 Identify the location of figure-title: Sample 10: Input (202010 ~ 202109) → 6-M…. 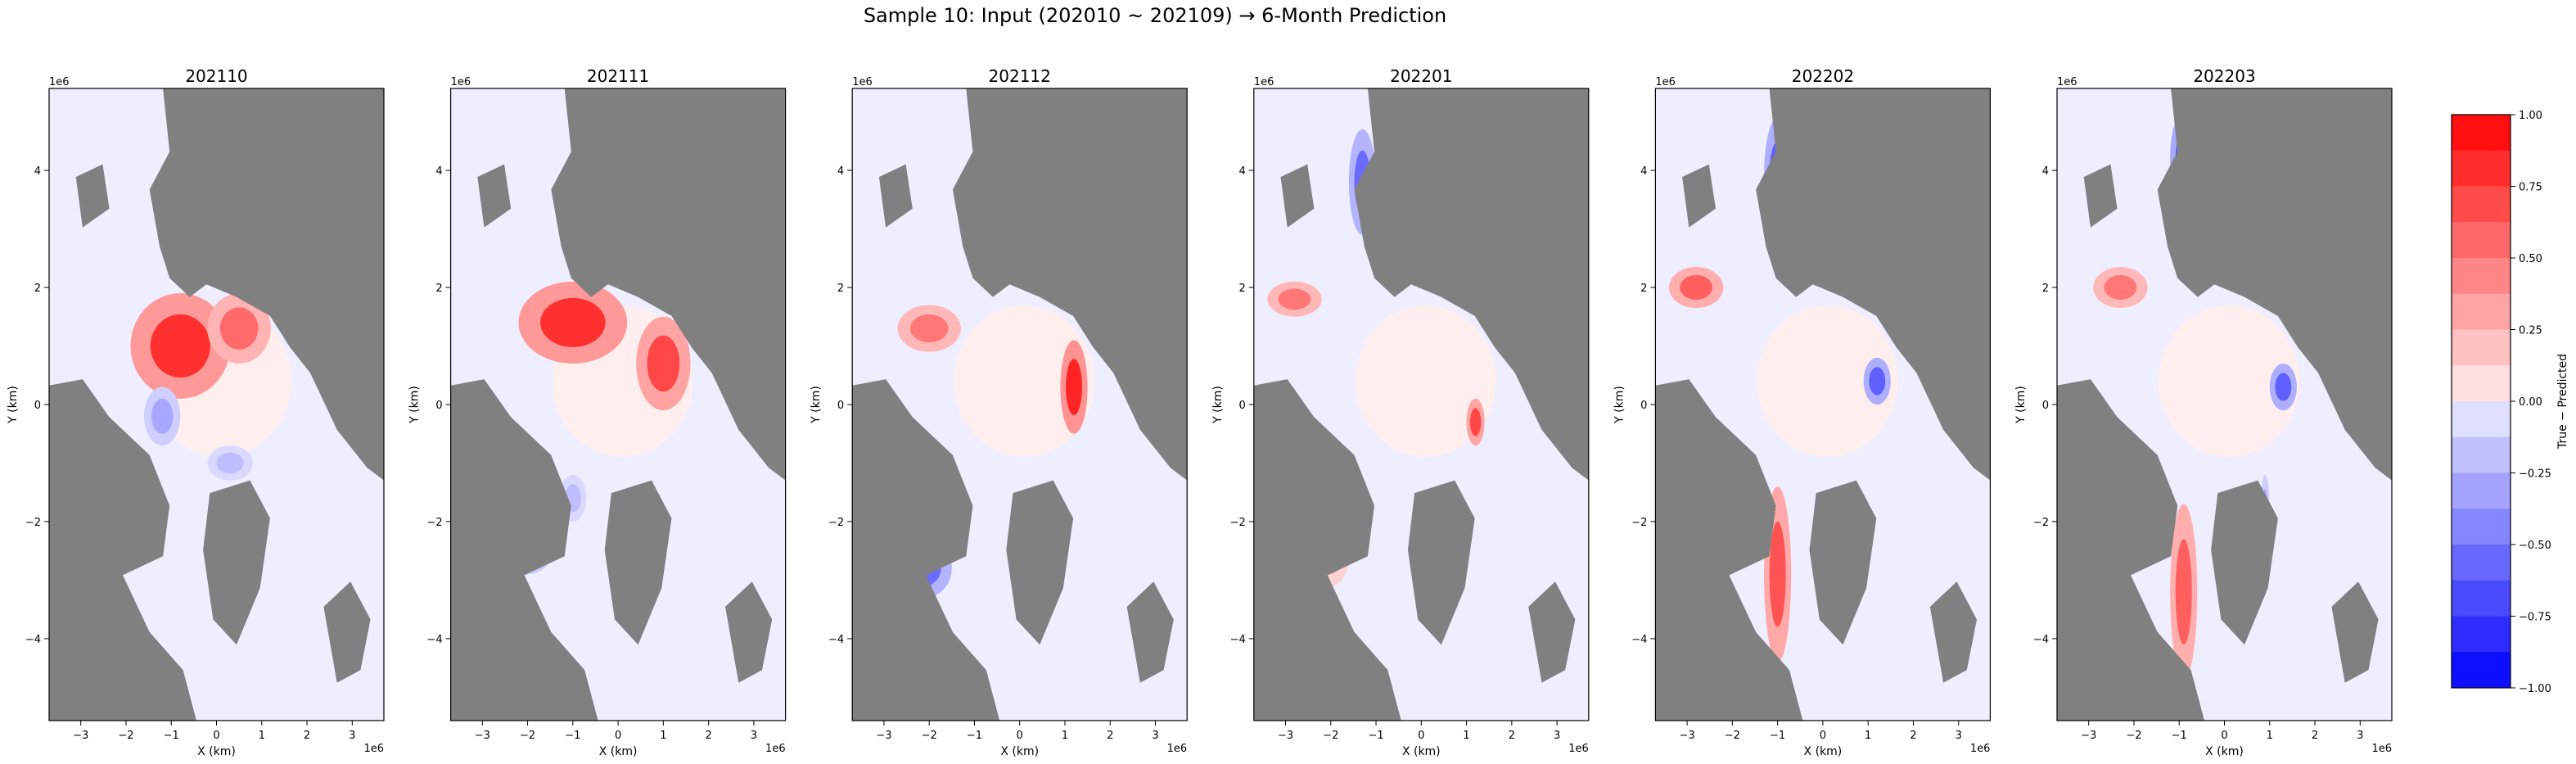
(1155, 15).